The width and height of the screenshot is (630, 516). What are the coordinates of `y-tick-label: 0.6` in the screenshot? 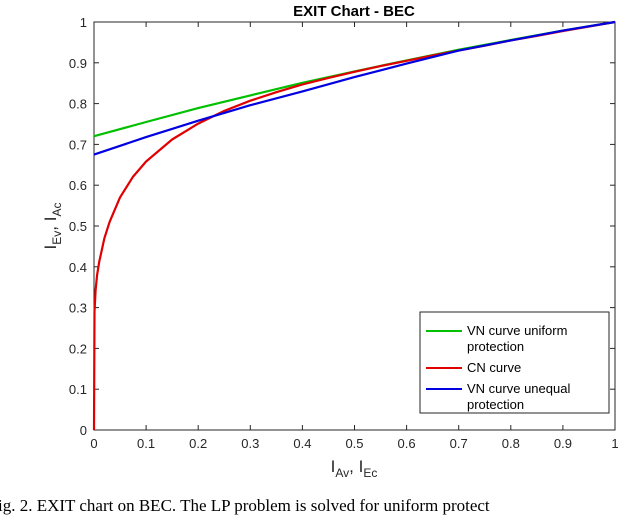 It's located at (78, 185).